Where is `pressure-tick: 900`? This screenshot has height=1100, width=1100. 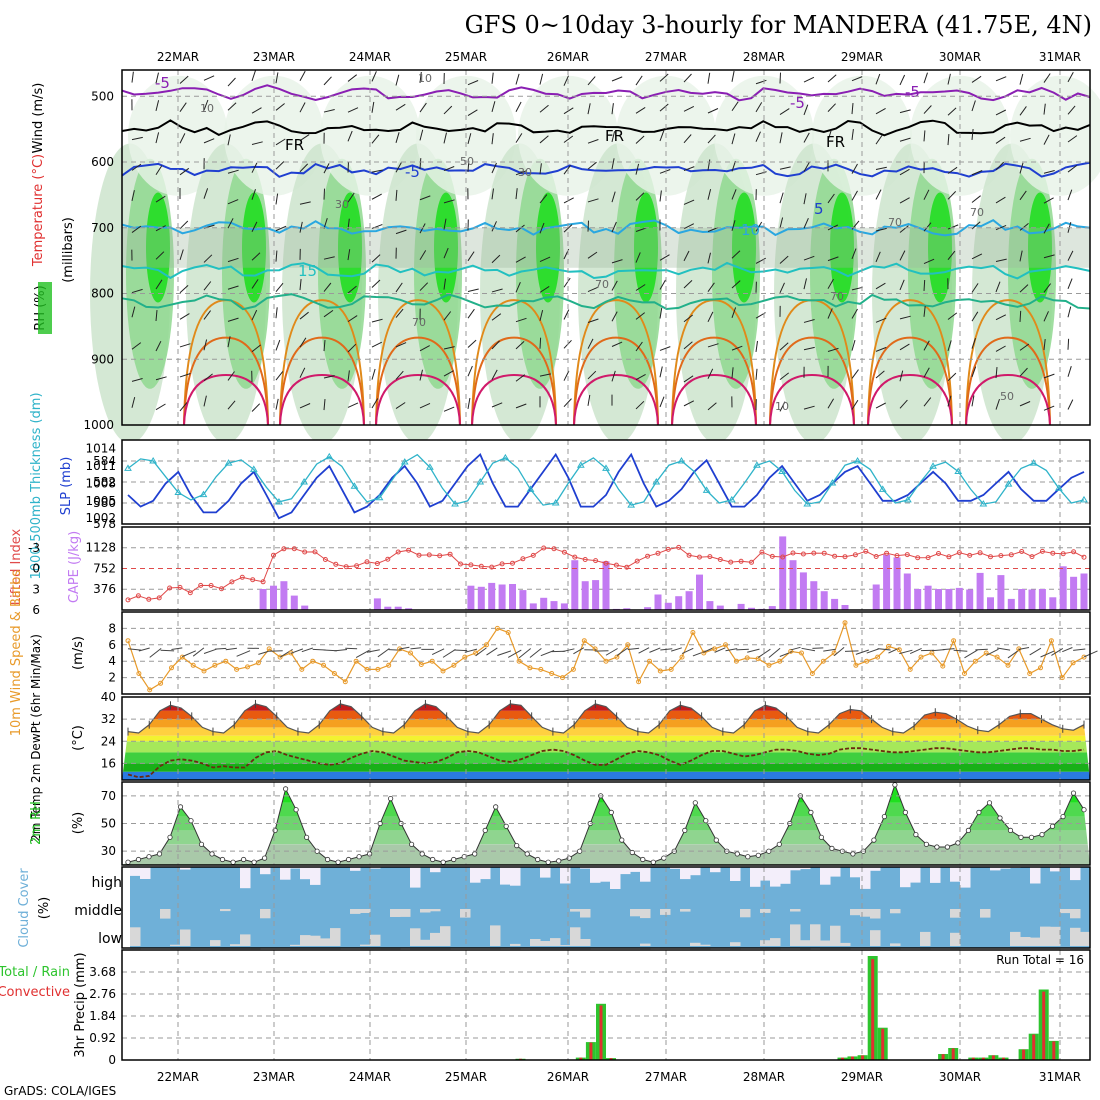
pressure-tick: 900 is located at coordinates (102, 359).